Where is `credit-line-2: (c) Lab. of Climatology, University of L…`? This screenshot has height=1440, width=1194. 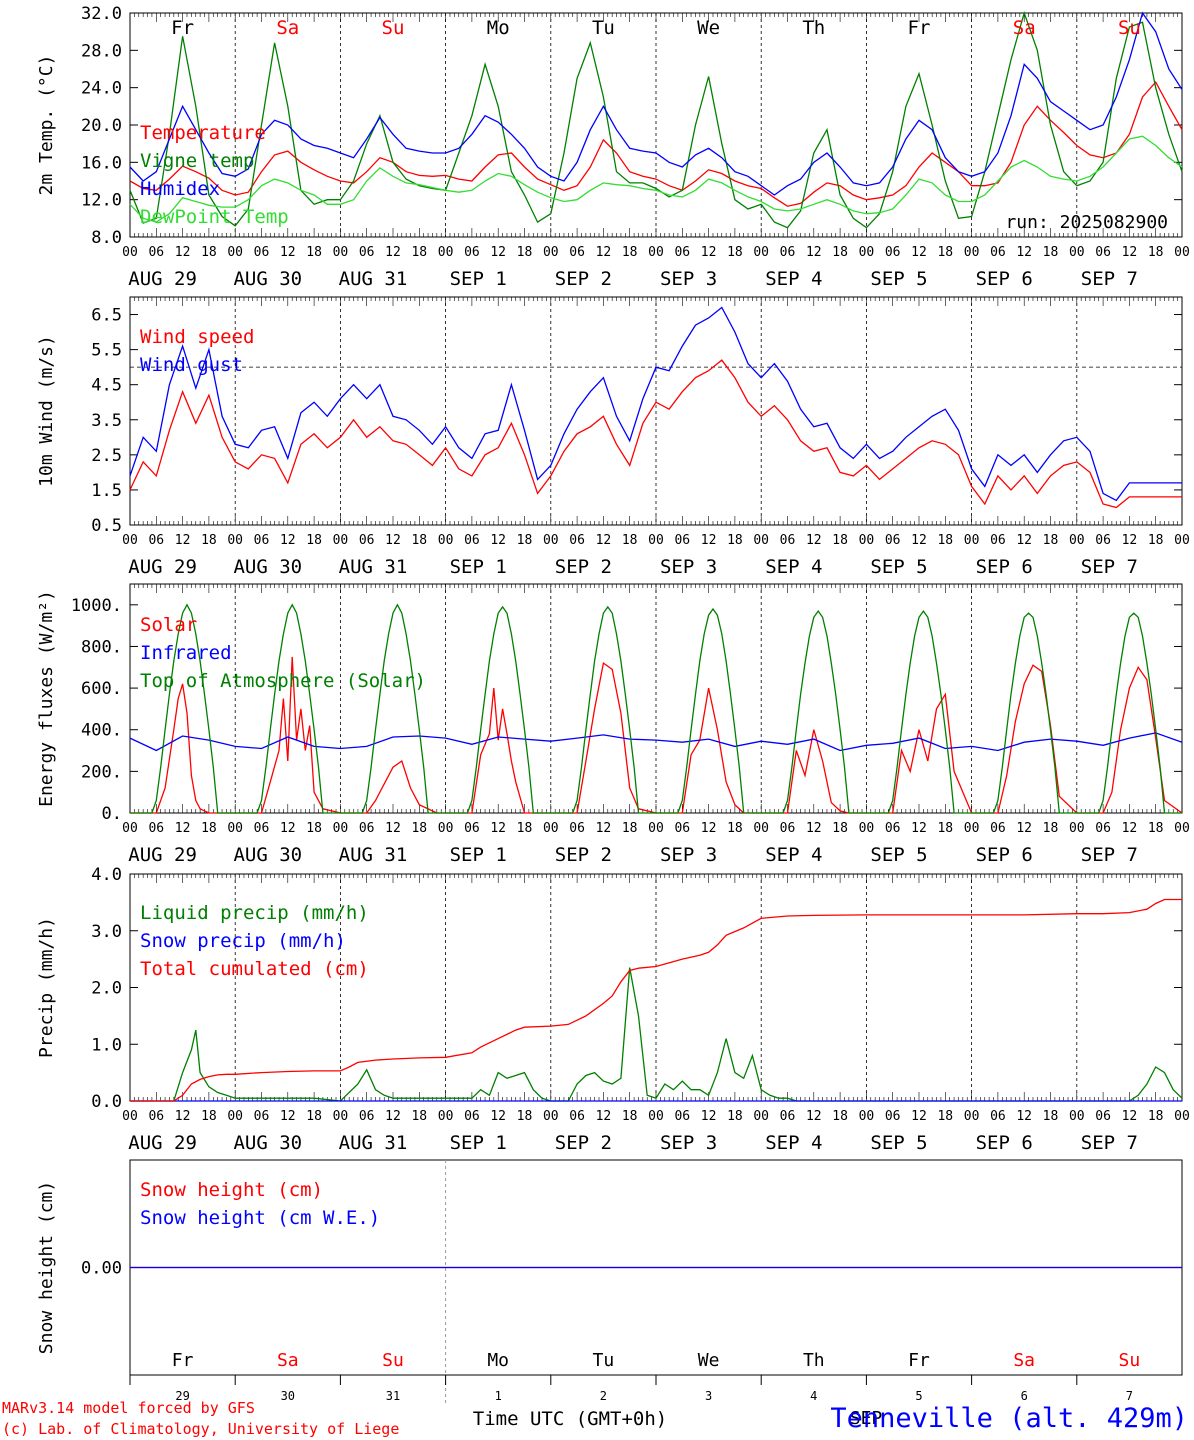 credit-line-2: (c) Lab. of Climatology, University of L… is located at coordinates (200, 1429).